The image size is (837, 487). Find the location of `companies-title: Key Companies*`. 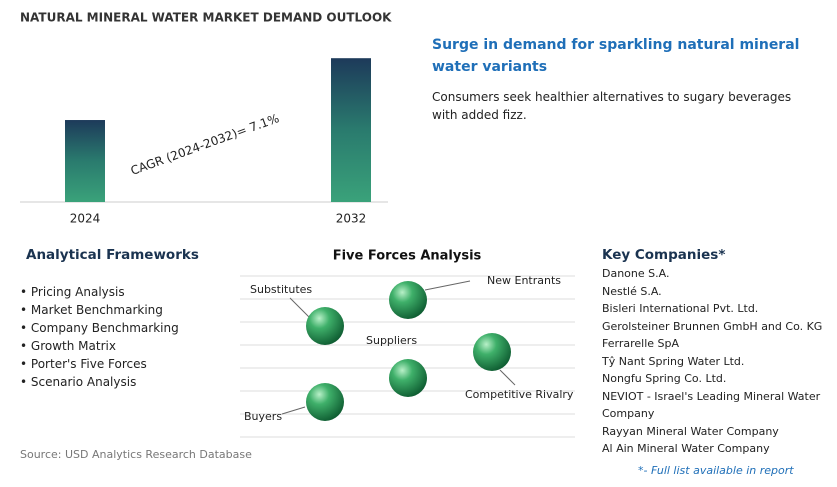

companies-title: Key Companies* is located at coordinates (664, 255).